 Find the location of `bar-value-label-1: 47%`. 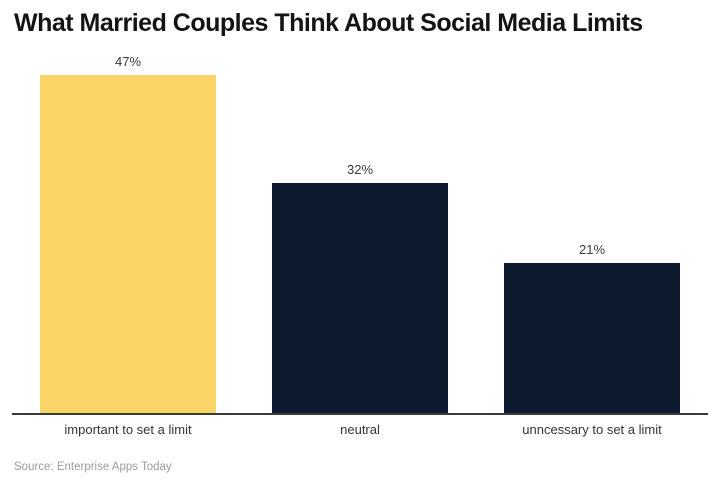

bar-value-label-1: 47% is located at coordinates (128, 61).